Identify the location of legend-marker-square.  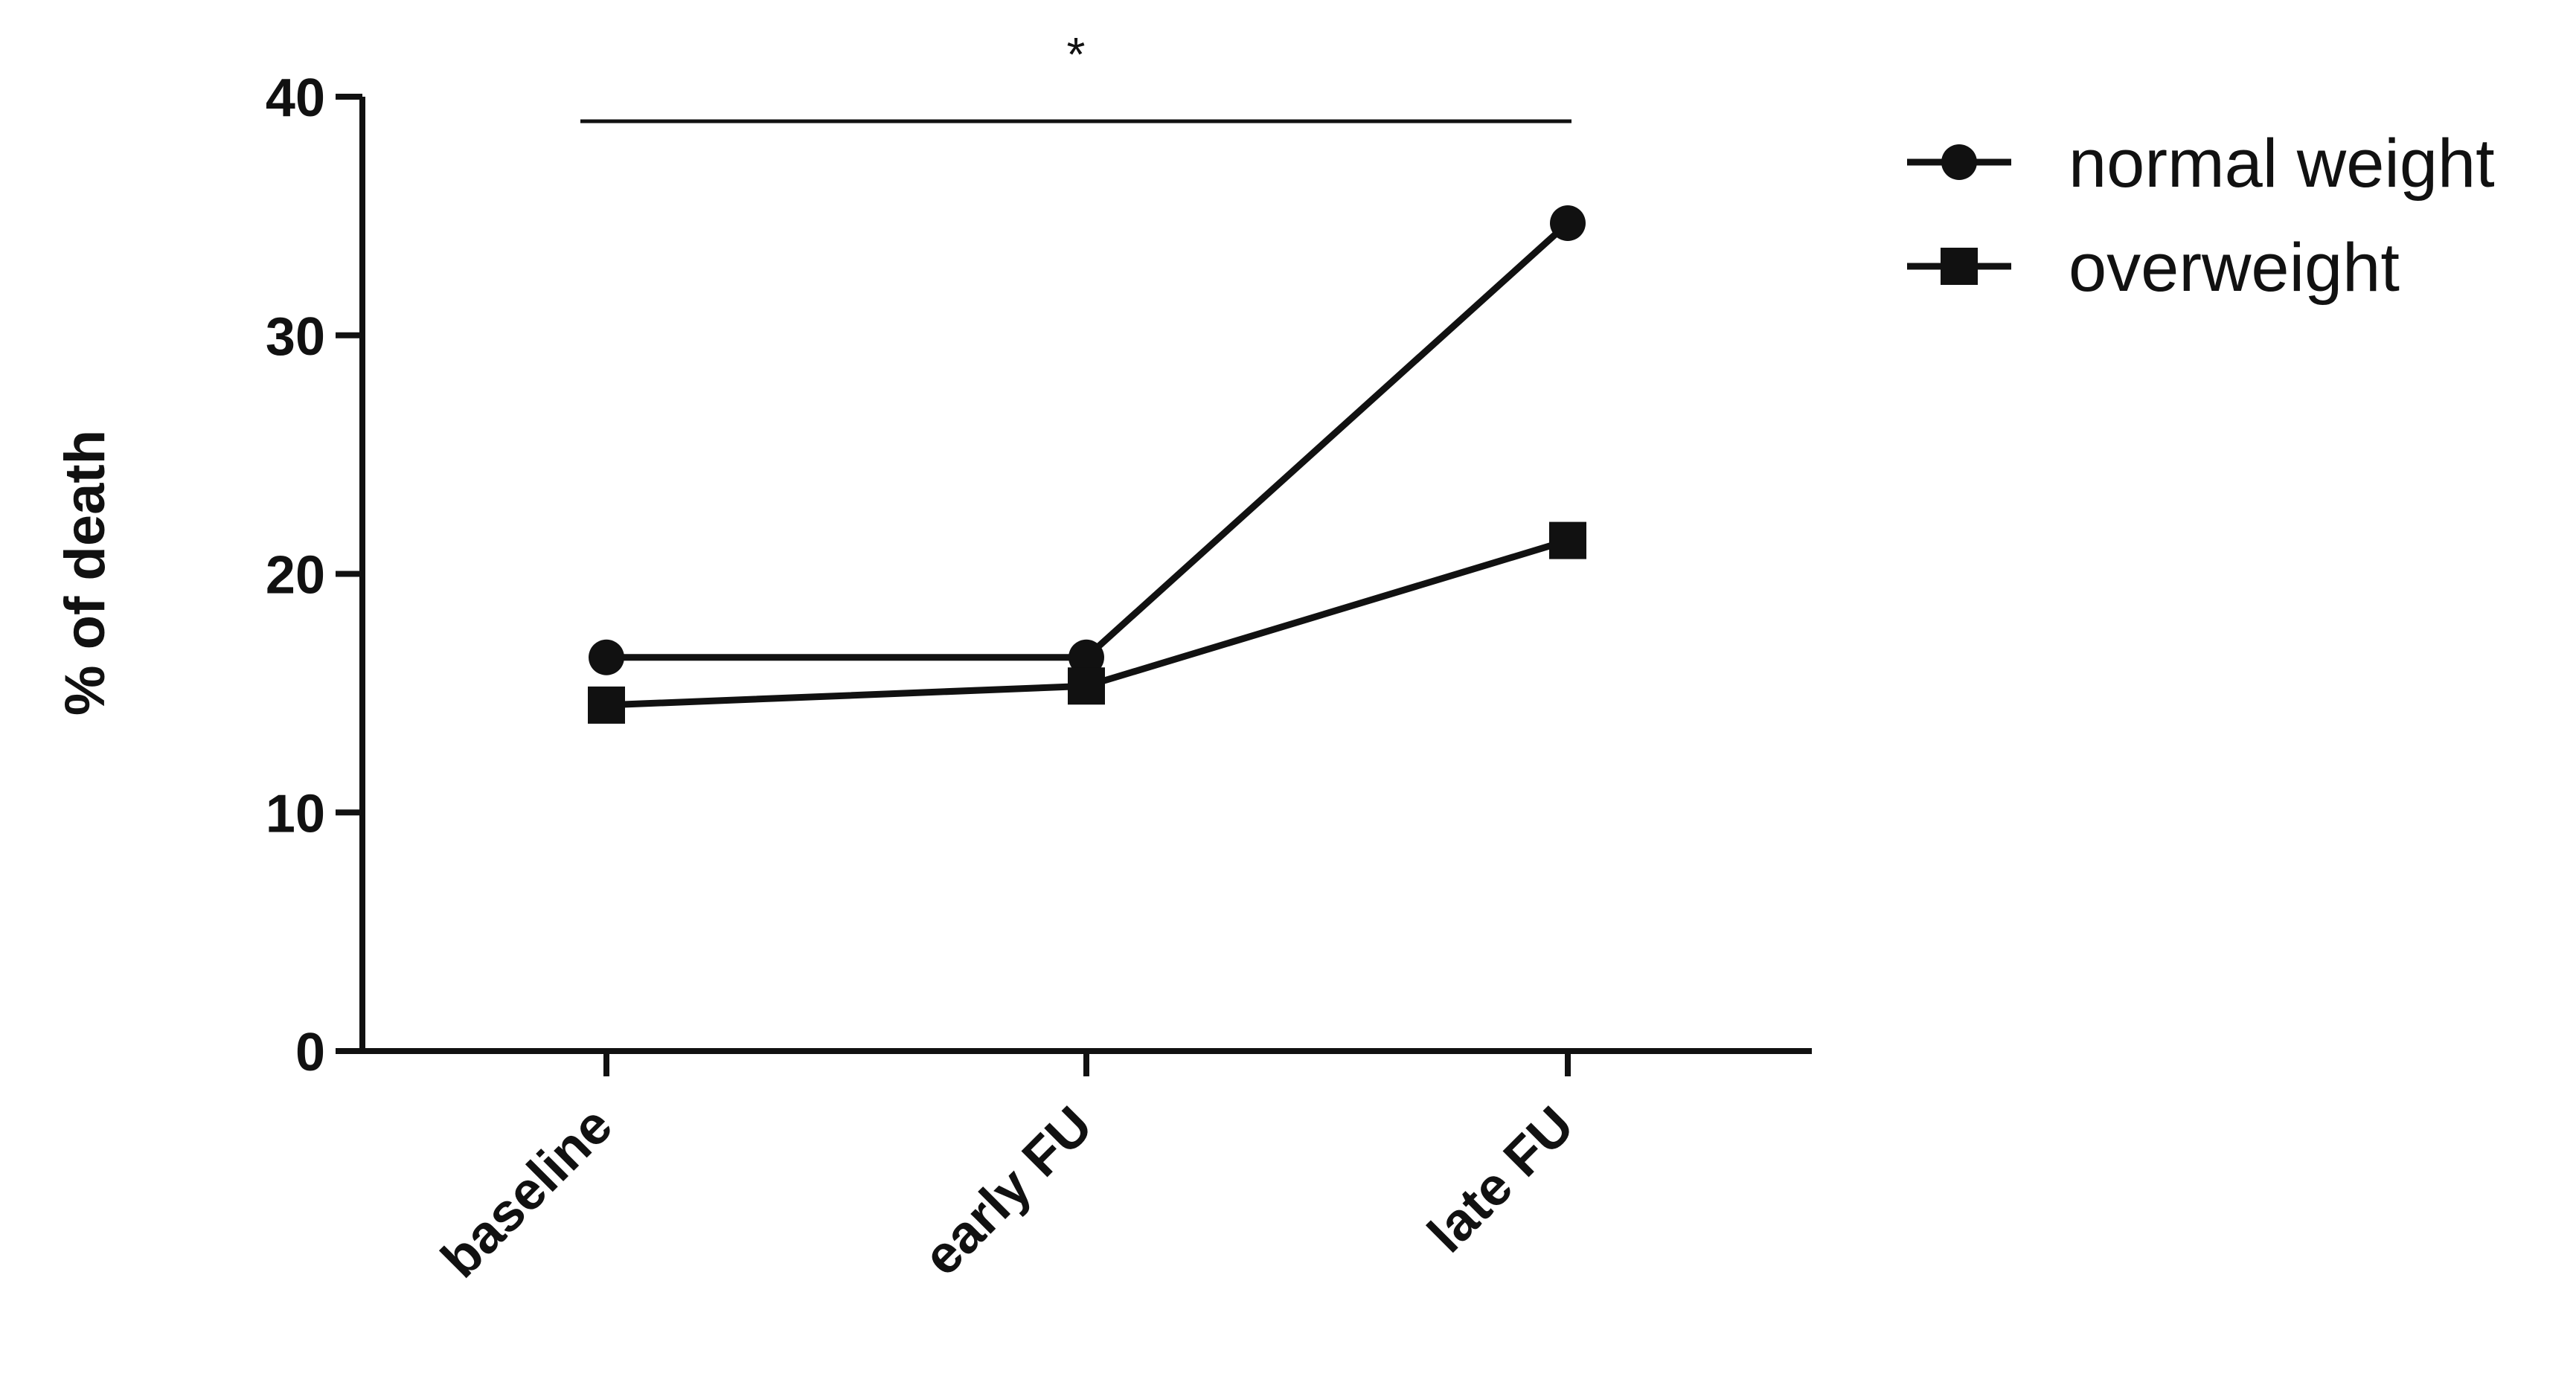
(1960, 266).